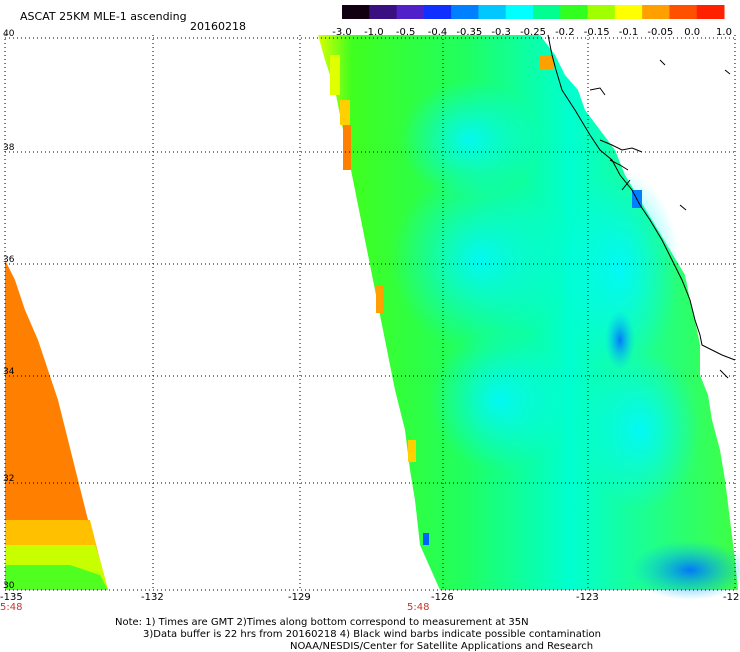 The height and width of the screenshot is (652, 740). Describe the element at coordinates (299, 597) in the screenshot. I see `lon-tick-label: -129` at that location.